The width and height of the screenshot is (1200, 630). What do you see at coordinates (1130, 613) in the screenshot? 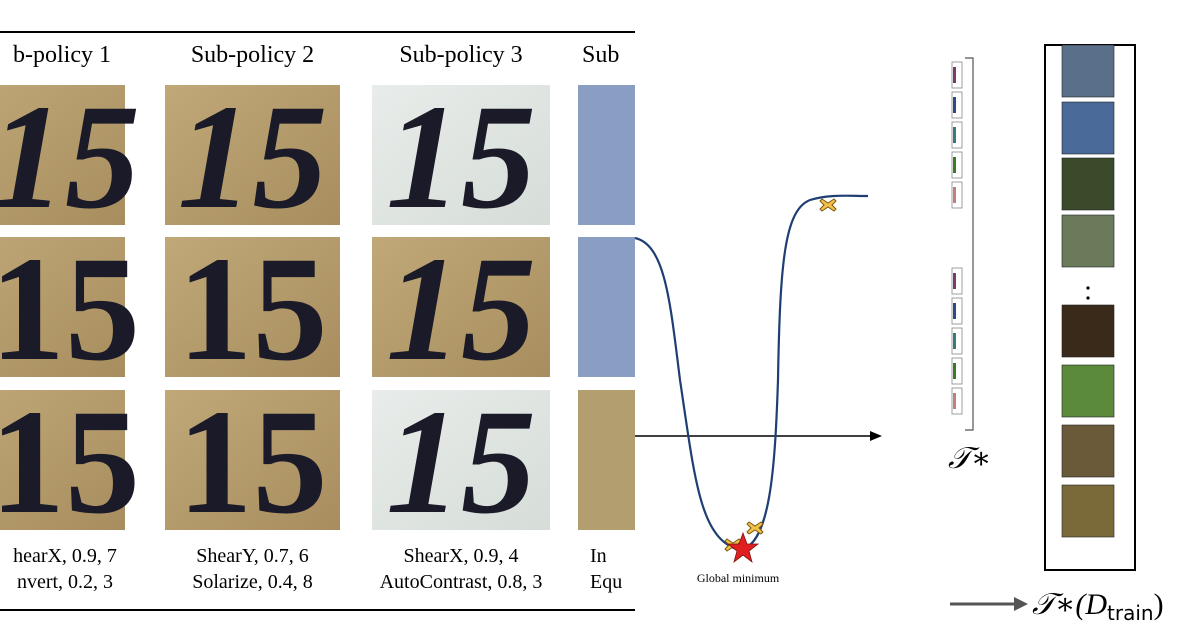
I see `label-sub: train` at bounding box center [1130, 613].